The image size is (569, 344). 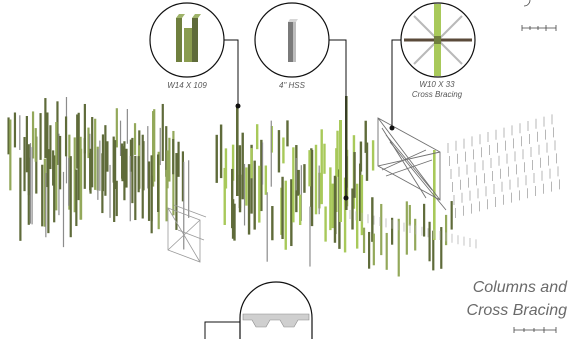 I want to click on hss-tube-icon, so click(x=293, y=40).